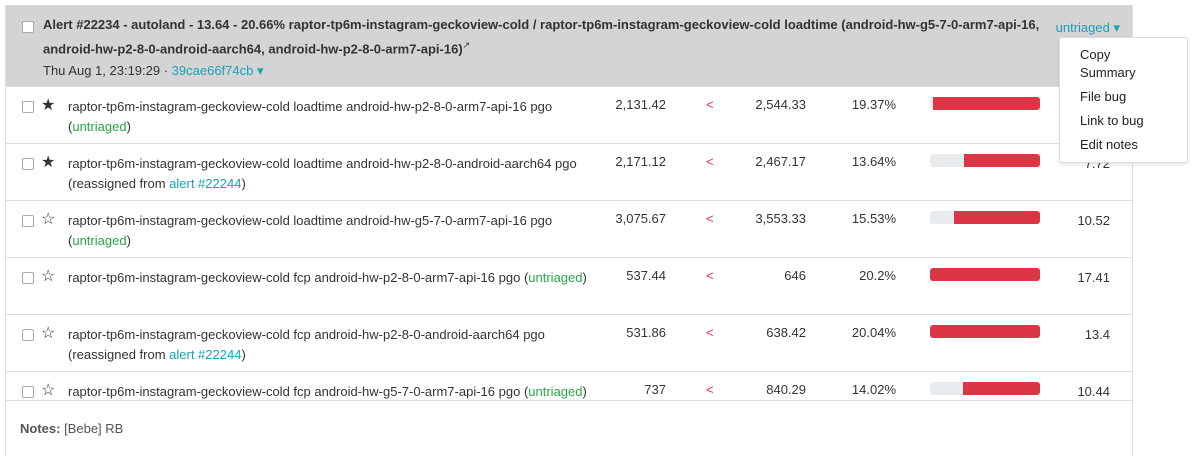 The width and height of the screenshot is (1200, 456). I want to click on previous-value: 531.86, so click(646, 332).